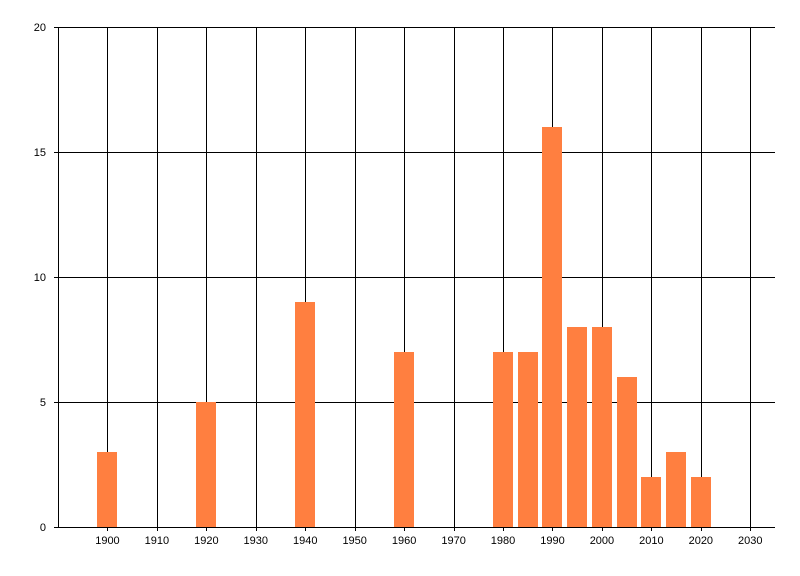  I want to click on x-tick-label: 1950, so click(354, 541).